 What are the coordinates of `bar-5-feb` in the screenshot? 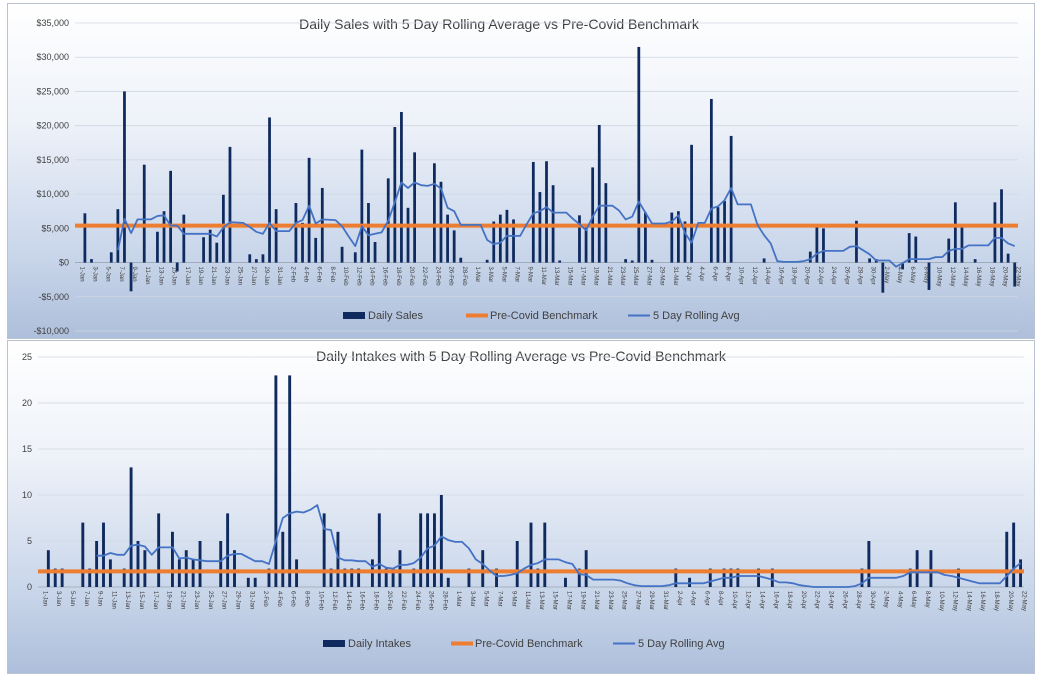 It's located at (309, 210).